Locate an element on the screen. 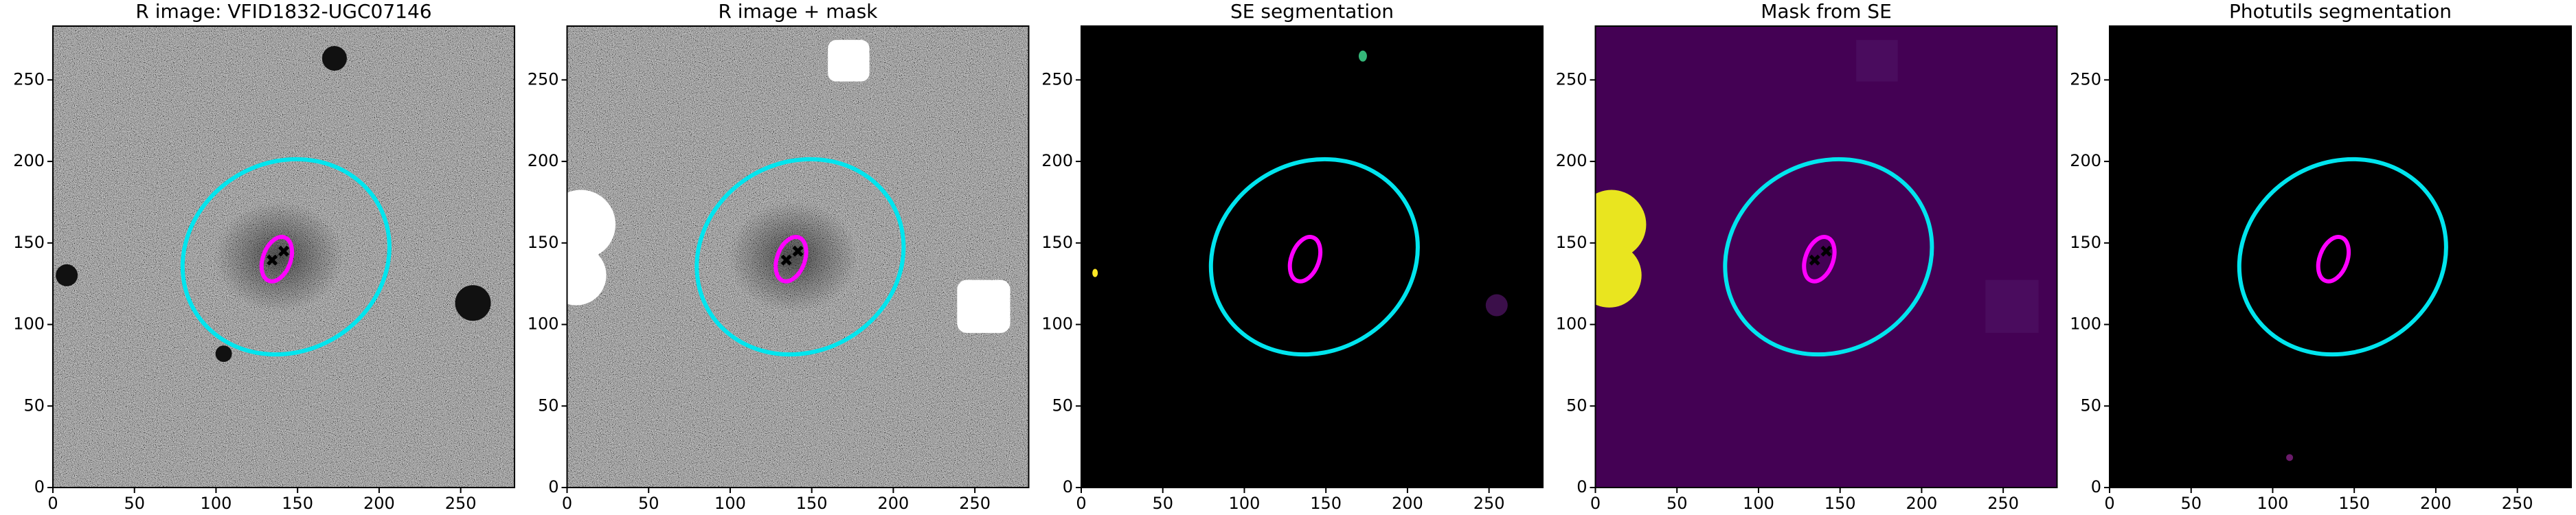  panel-title: Photutils segmentation is located at coordinates (2340, 11).